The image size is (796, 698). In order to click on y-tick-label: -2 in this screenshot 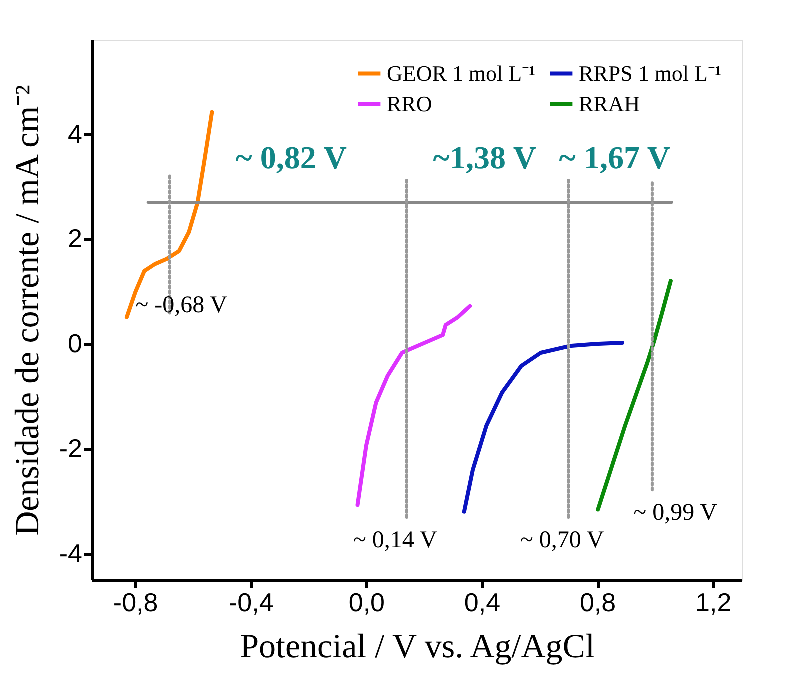, I will do `click(70, 448)`.